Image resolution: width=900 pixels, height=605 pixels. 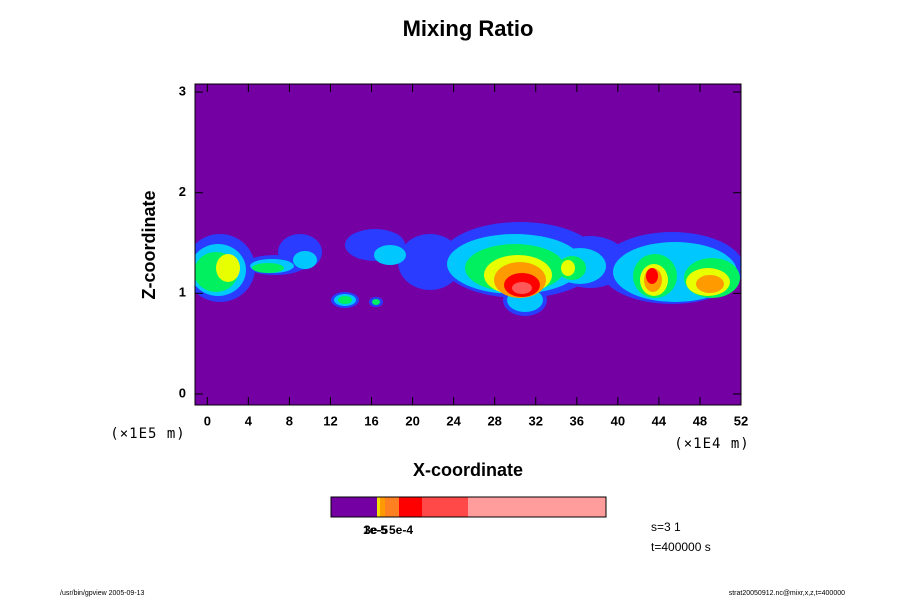 I want to click on x-tick-label: 12, so click(x=330, y=420).